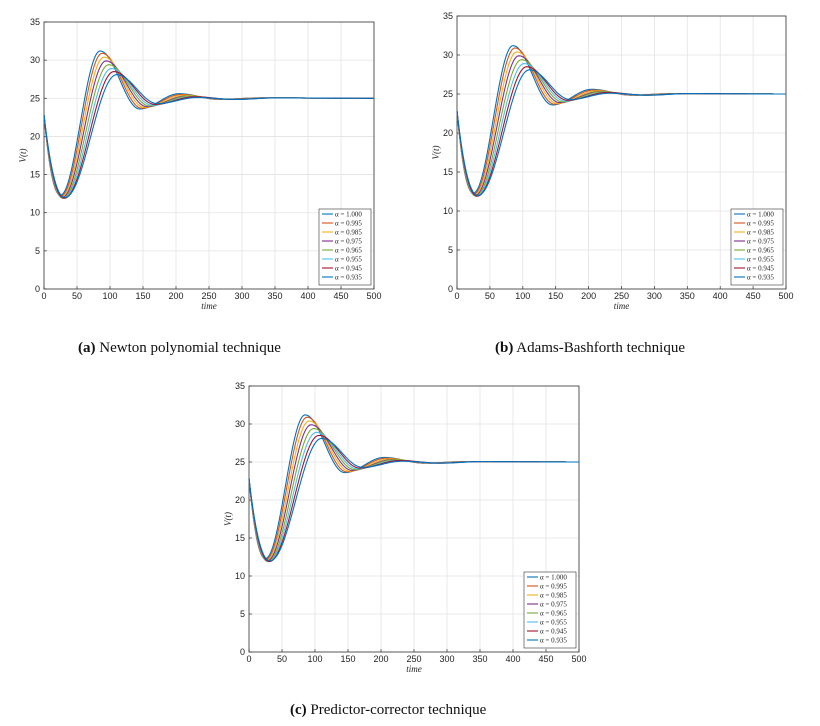  I want to click on caption-b-letter: (b), so click(504, 348).